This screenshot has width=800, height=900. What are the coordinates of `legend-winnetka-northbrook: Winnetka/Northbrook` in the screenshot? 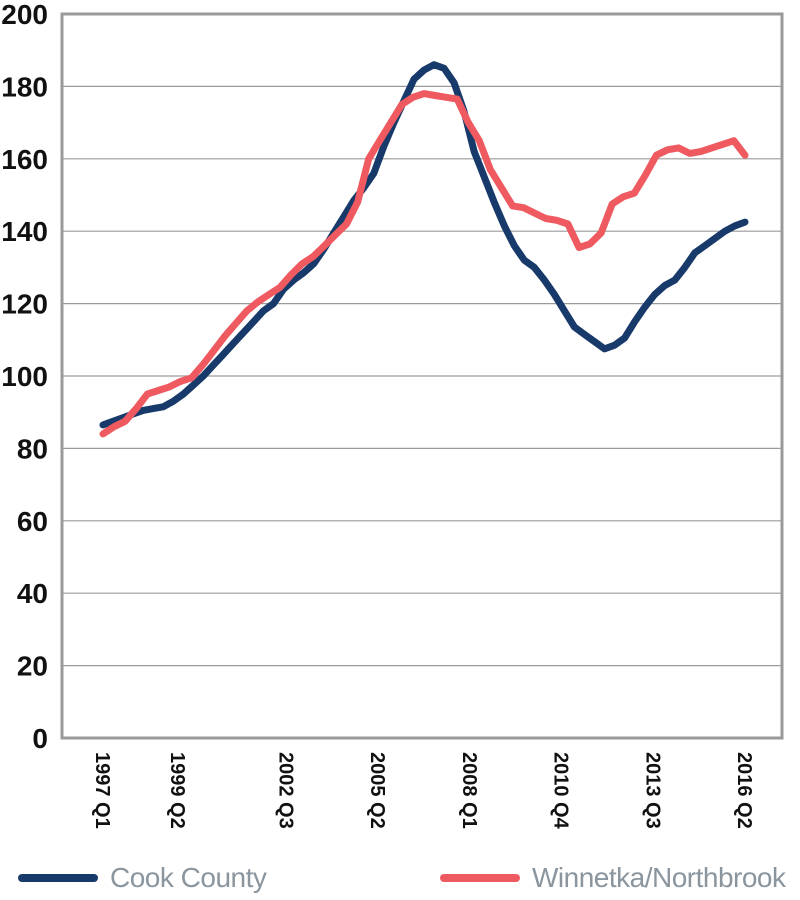 It's located at (613, 878).